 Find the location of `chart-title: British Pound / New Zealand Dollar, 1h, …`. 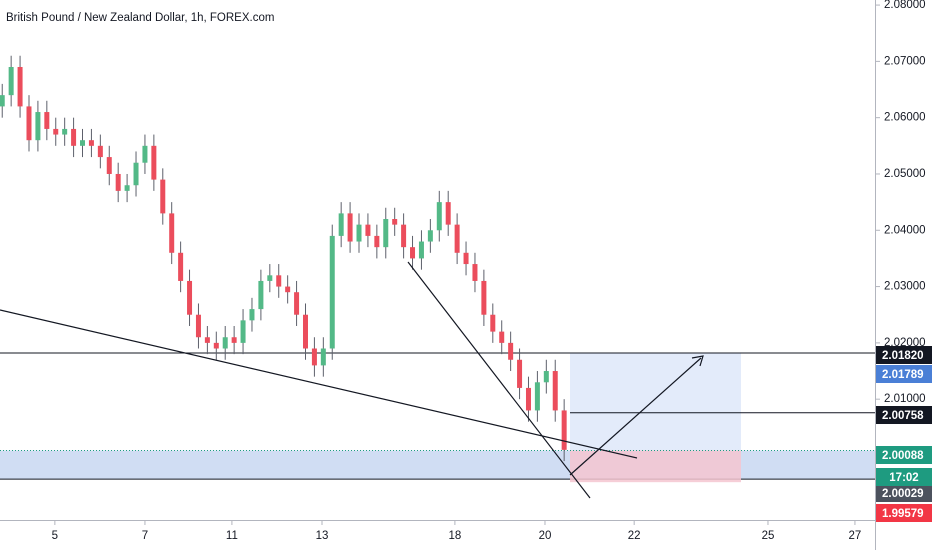

chart-title: British Pound / New Zealand Dollar, 1h, … is located at coordinates (140, 18).